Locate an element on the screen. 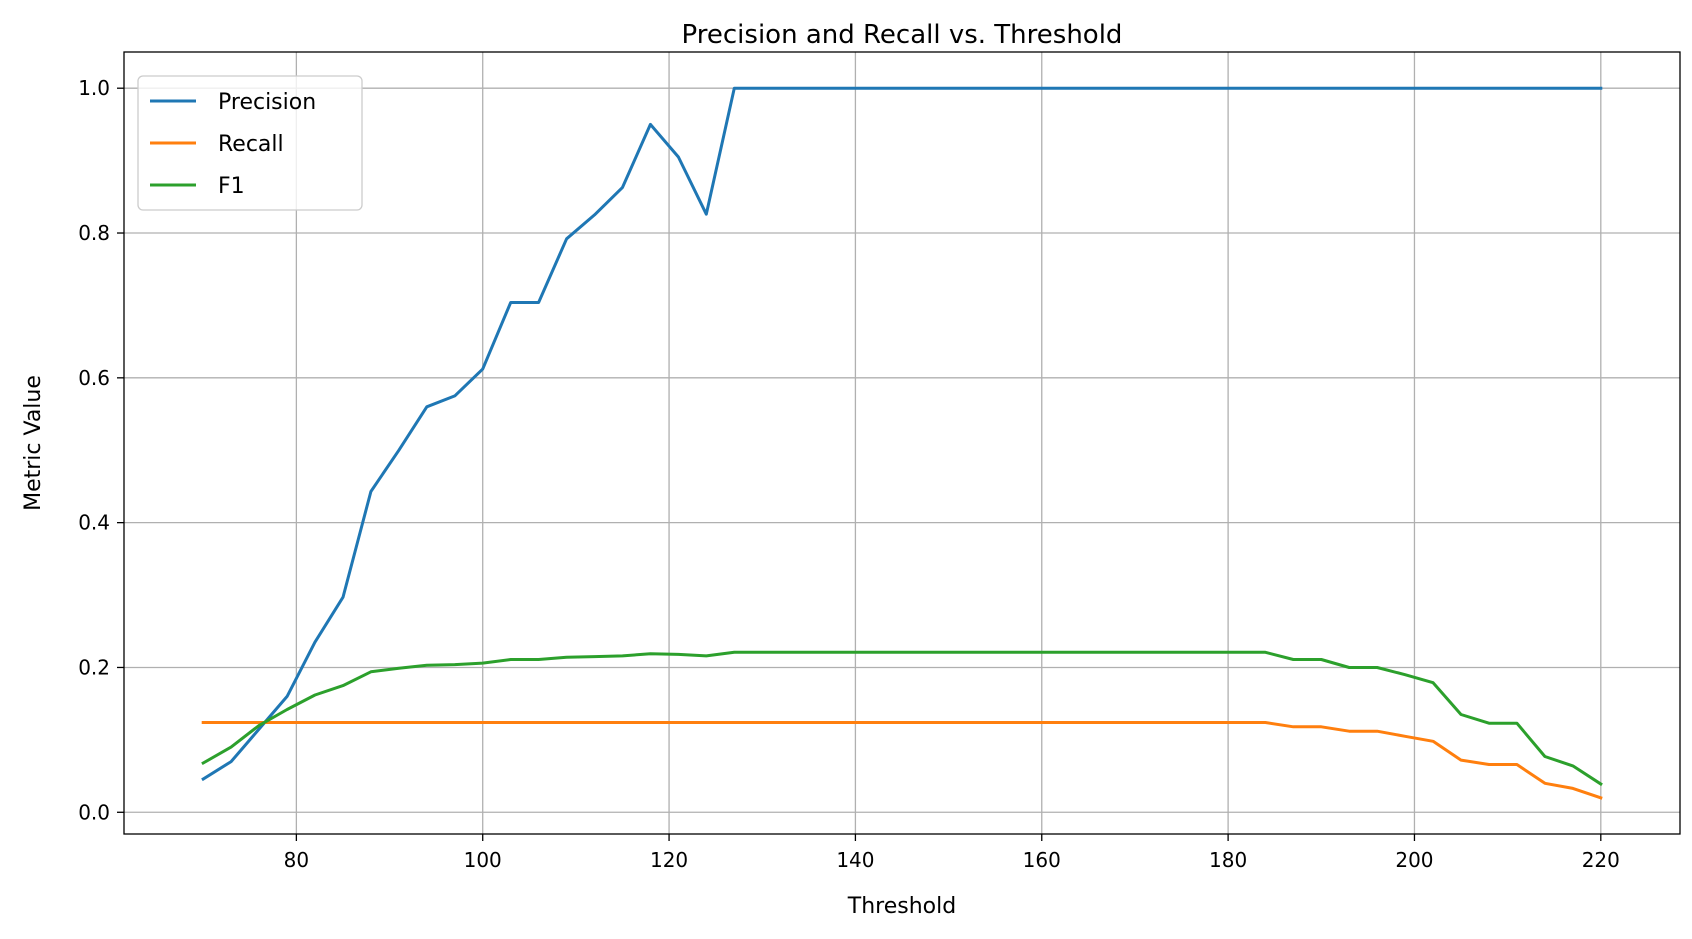 The height and width of the screenshot is (939, 1692). legend-label-recall: Recall is located at coordinates (251, 144).